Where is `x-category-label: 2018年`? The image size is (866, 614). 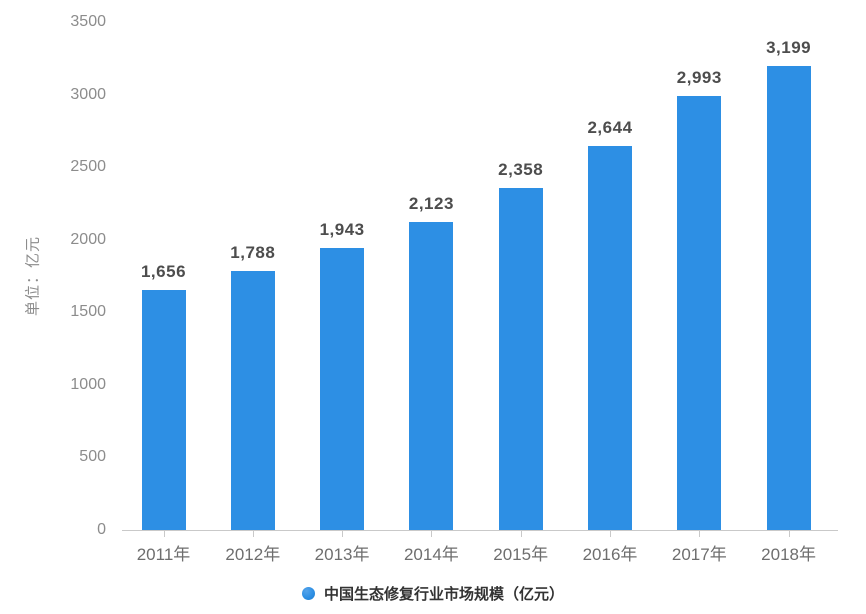
x-category-label: 2018年 is located at coordinates (789, 554).